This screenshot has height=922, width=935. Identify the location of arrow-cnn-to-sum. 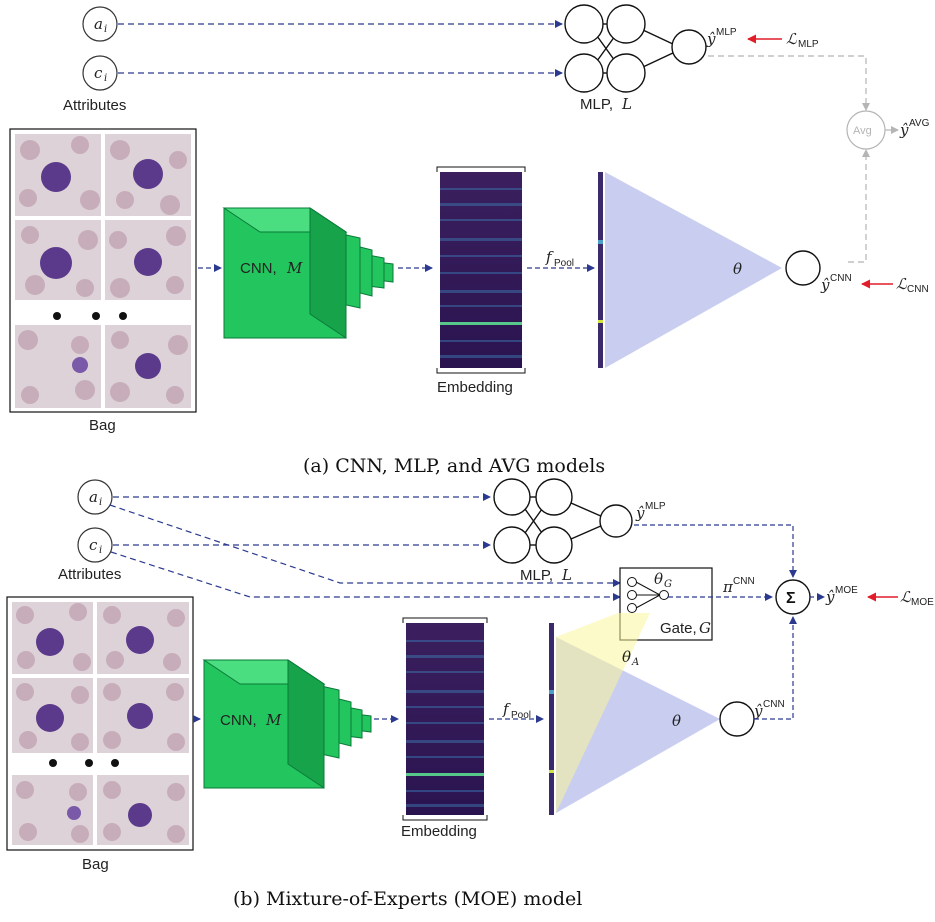
(775, 668).